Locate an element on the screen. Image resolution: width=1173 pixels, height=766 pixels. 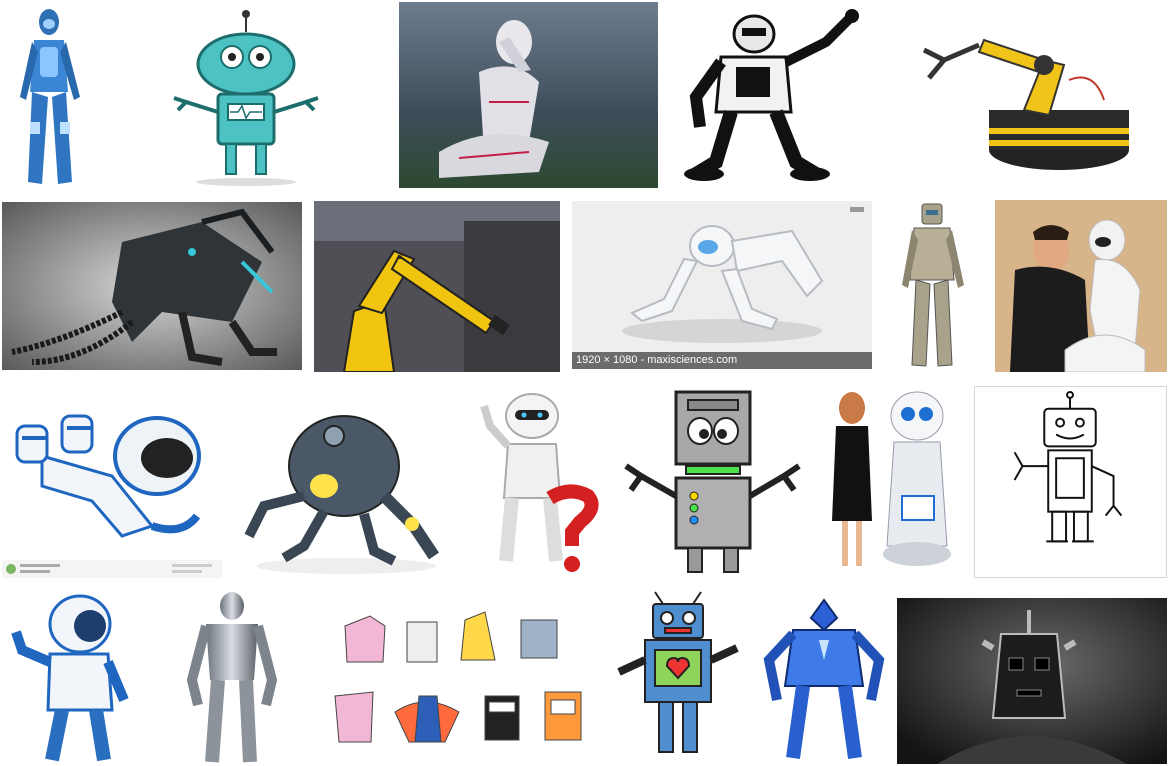
result-image-7: 2 is located at coordinates (437, 286).